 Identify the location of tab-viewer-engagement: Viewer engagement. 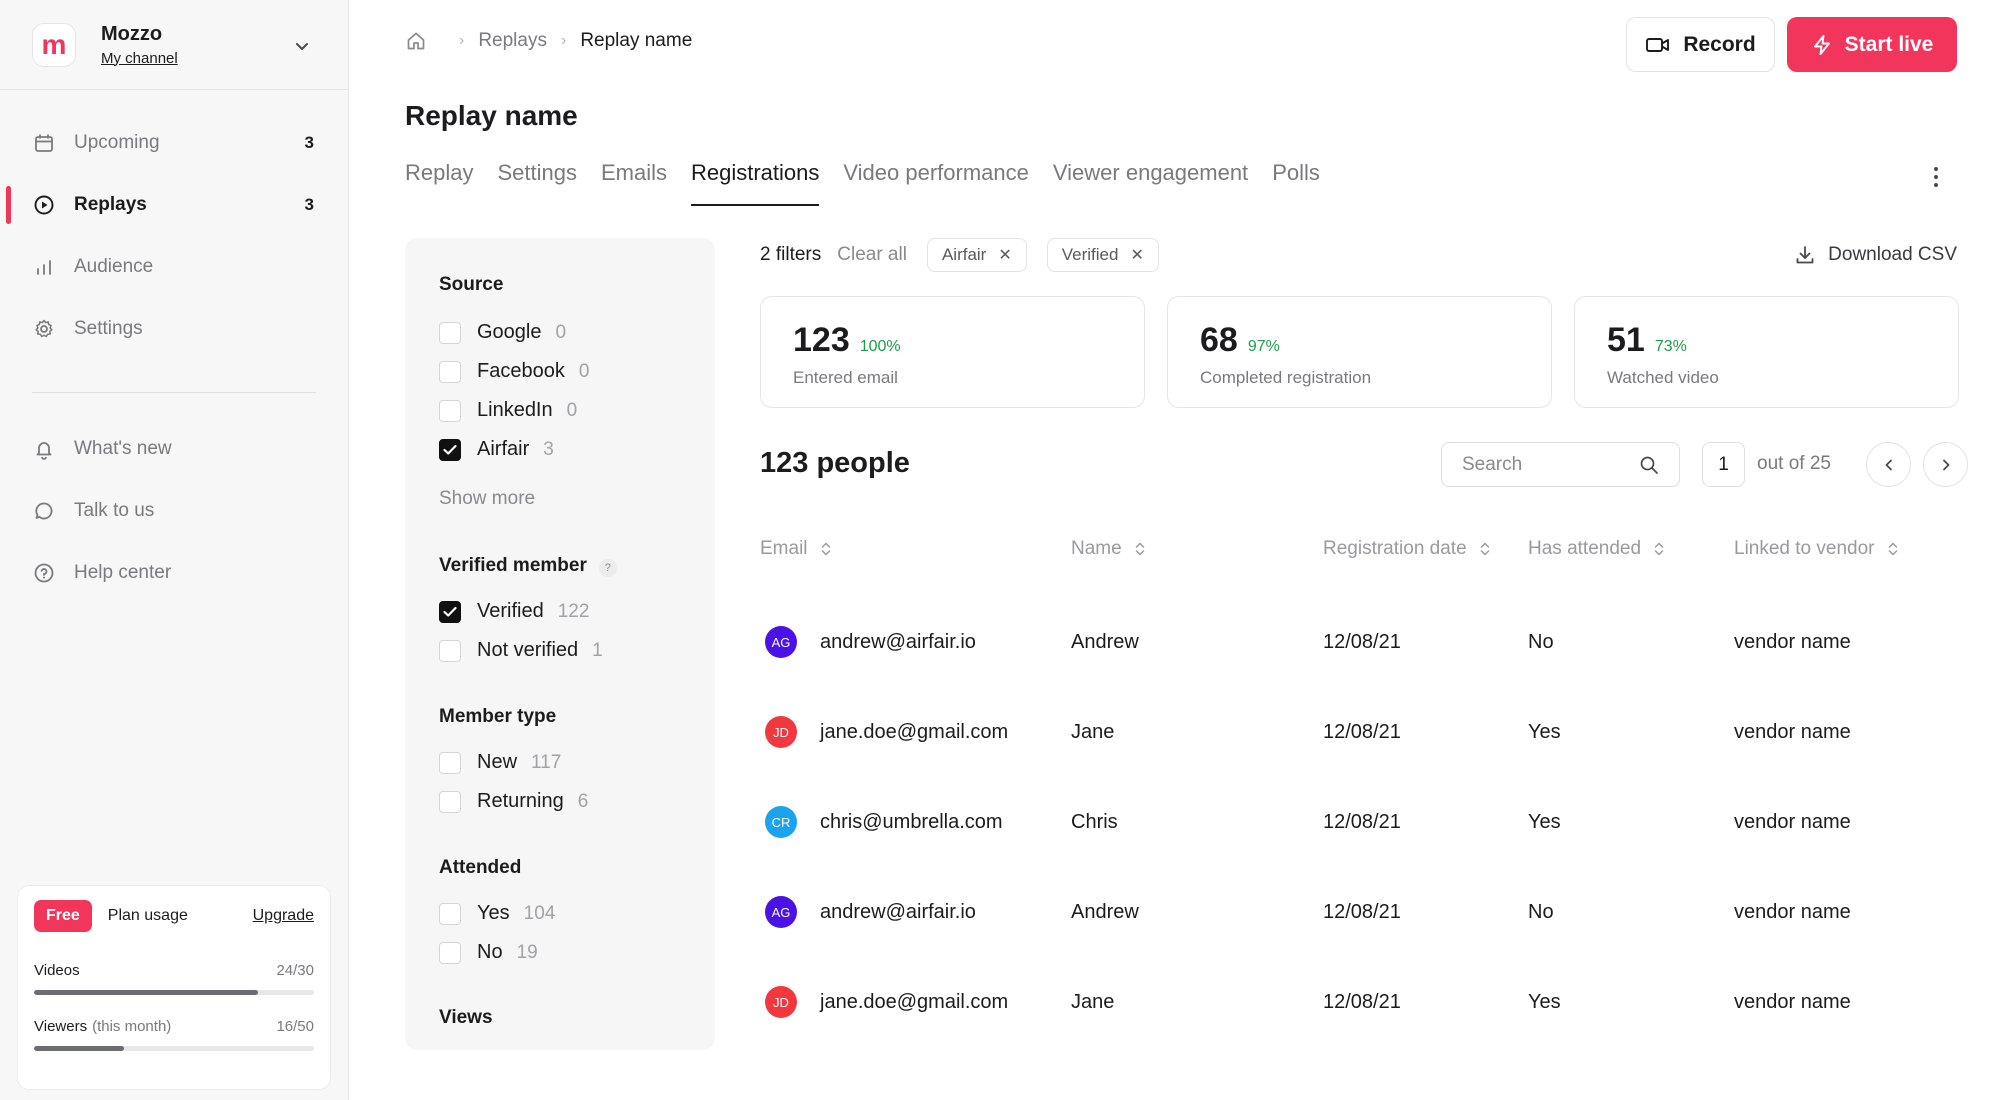
(1150, 172).